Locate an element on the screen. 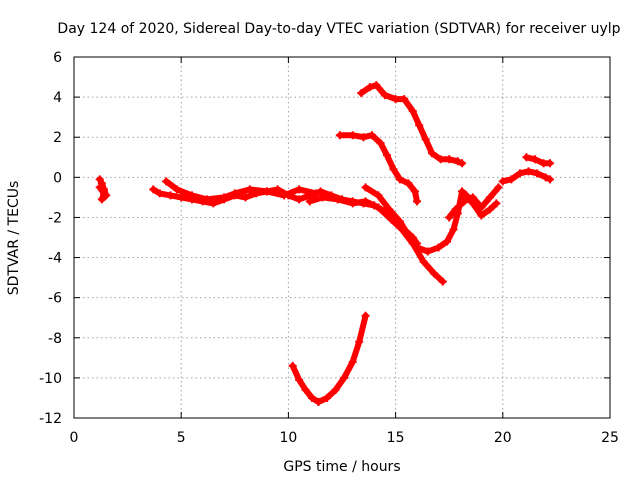 Image resolution: width=640 pixels, height=480 pixels. x-tick-labels: 0 5 10 15 20 25 is located at coordinates (344, 438).